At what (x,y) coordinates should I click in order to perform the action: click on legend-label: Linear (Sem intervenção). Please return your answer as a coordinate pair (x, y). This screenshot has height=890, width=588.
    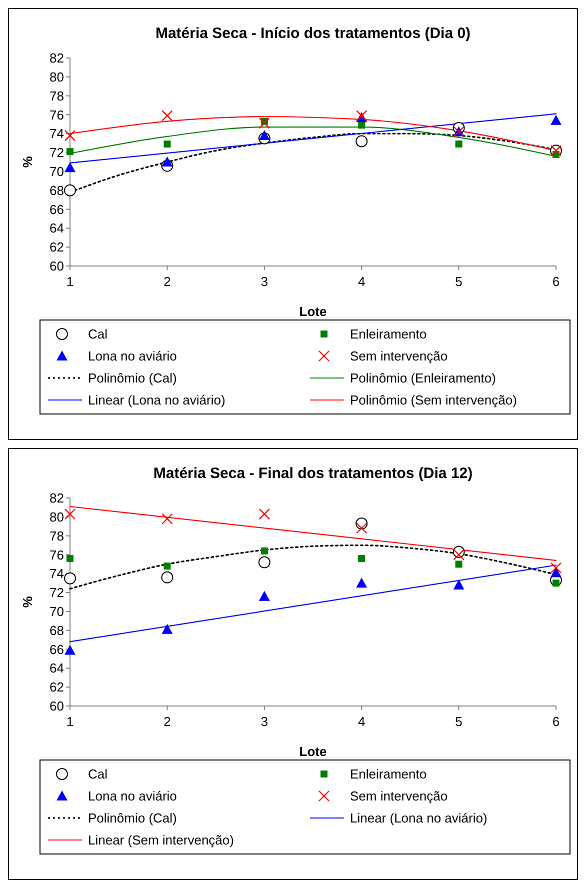
    Looking at the image, I should click on (161, 840).